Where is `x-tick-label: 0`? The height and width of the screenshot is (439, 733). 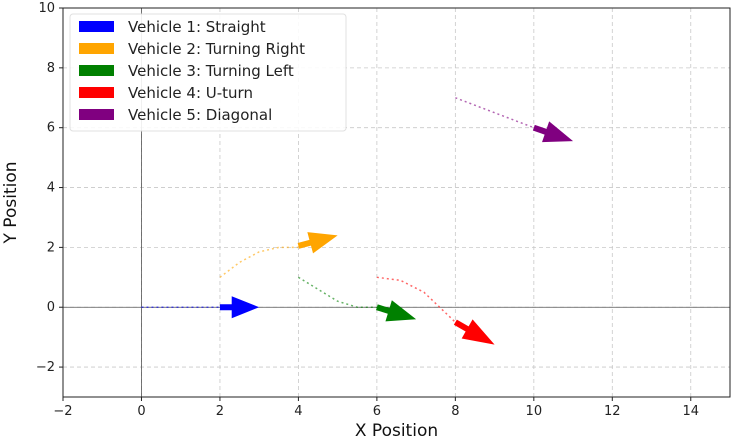 x-tick-label: 0 is located at coordinates (141, 411).